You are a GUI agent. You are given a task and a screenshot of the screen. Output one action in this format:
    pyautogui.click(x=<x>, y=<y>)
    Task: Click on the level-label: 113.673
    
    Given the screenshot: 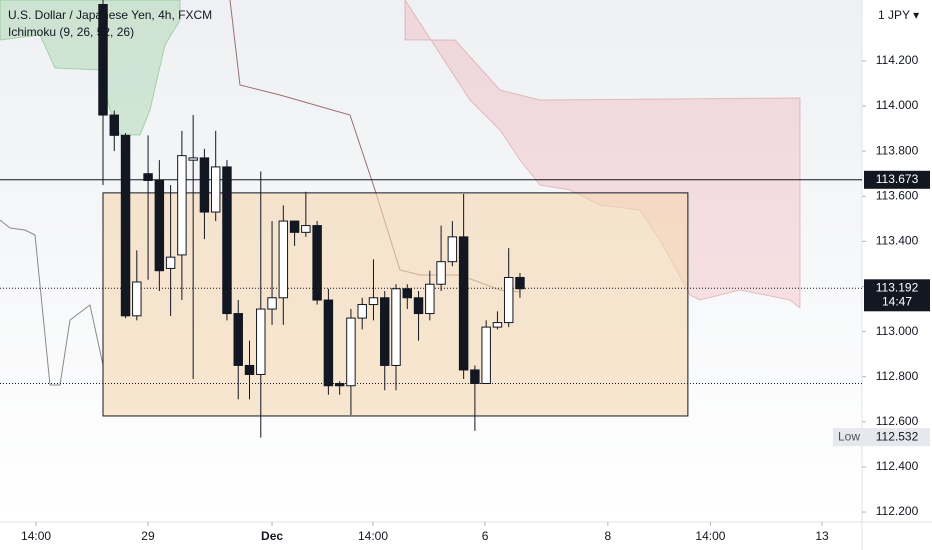 What is the action you would take?
    pyautogui.click(x=897, y=179)
    